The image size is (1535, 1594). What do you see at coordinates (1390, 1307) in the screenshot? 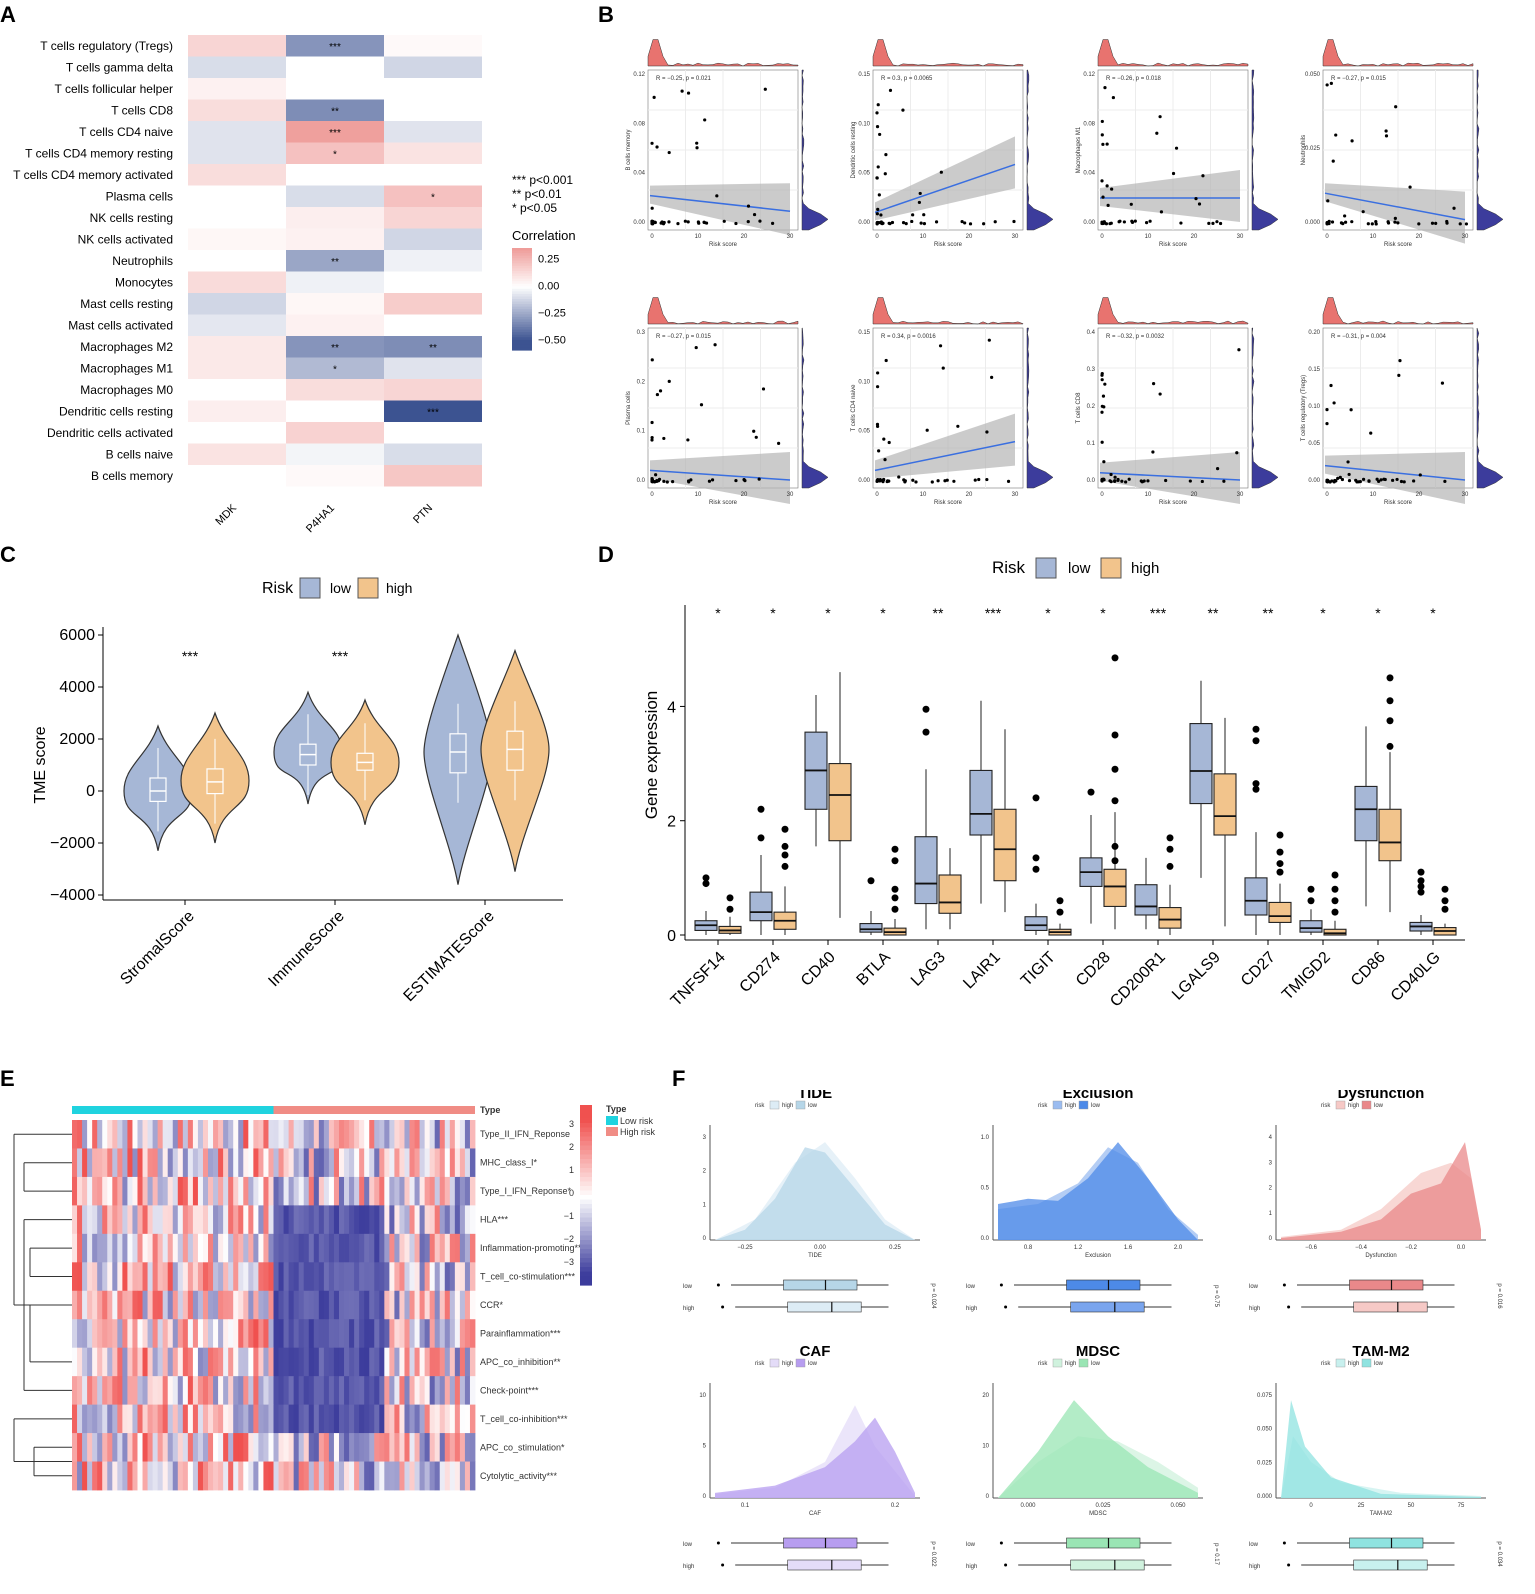
I see `box-iqr` at bounding box center [1390, 1307].